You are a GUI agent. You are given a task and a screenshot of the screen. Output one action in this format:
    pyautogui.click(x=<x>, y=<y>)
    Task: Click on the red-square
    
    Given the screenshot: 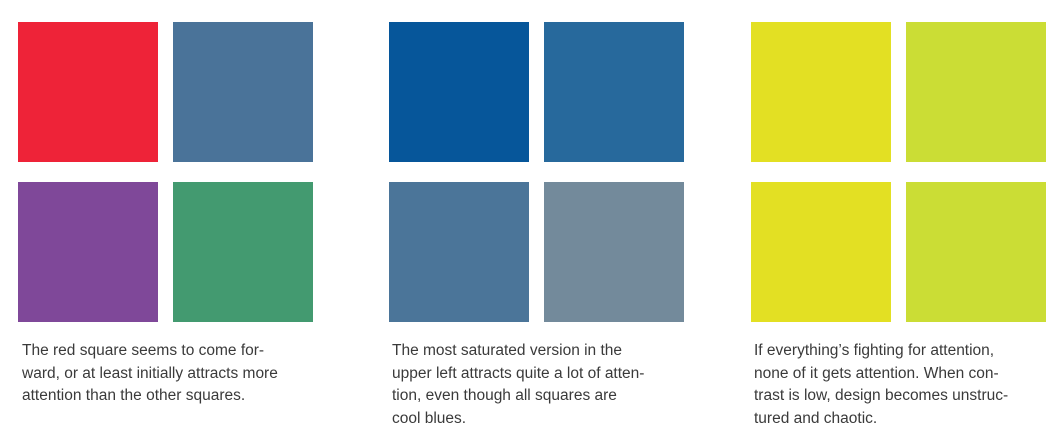 What is the action you would take?
    pyautogui.click(x=88, y=92)
    